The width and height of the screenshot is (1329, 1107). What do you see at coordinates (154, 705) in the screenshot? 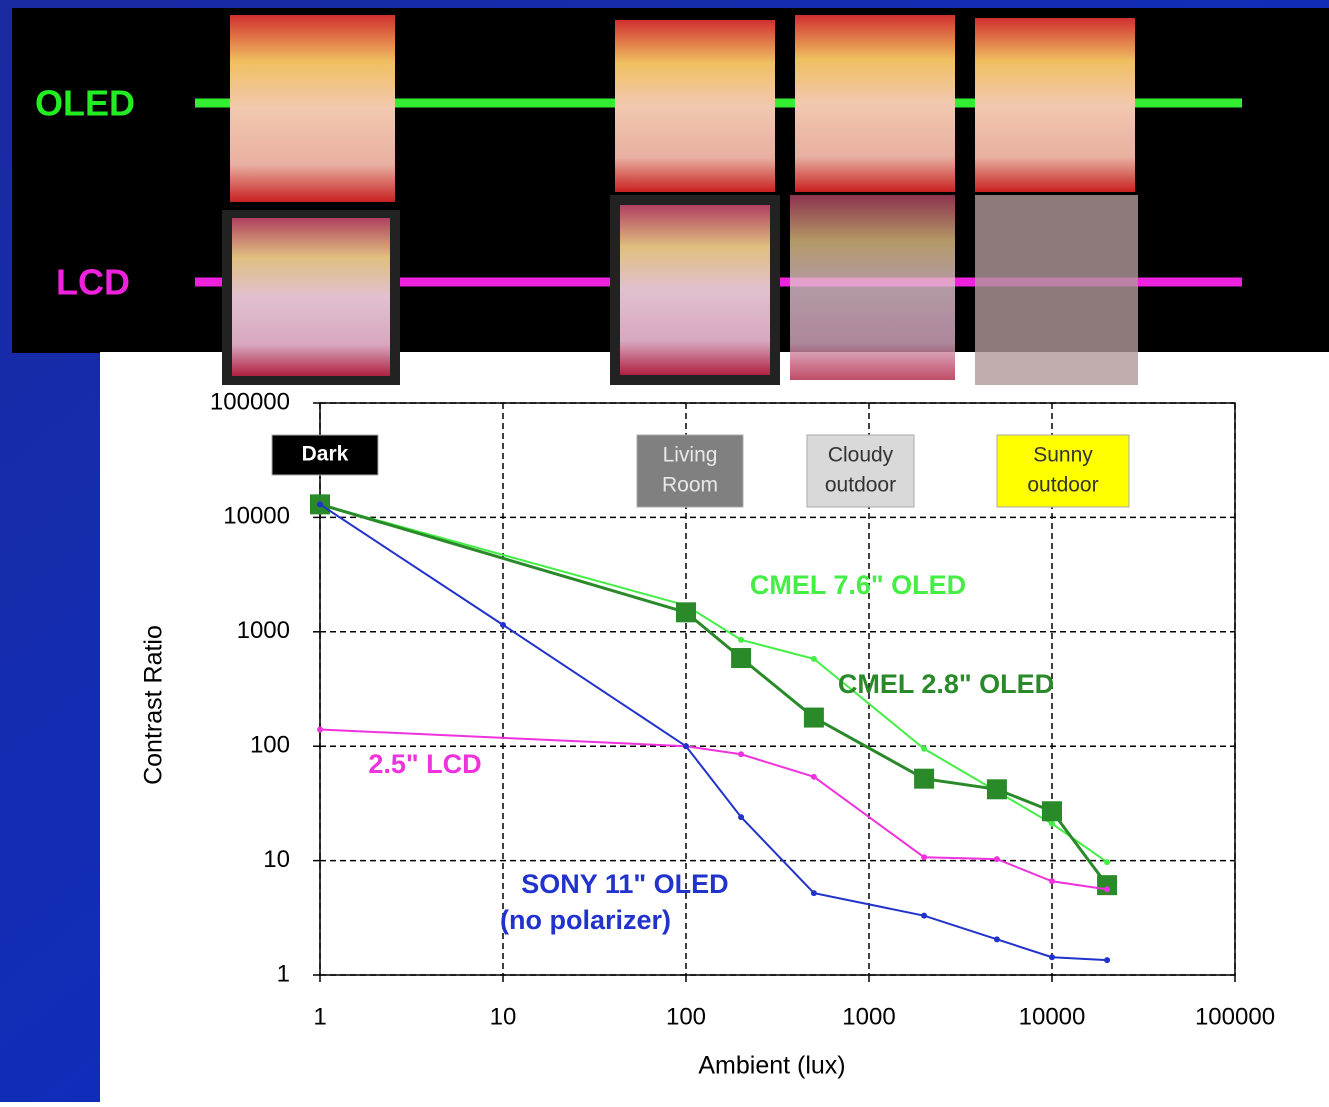
I see `y-axis-label: Contrast Ratio` at bounding box center [154, 705].